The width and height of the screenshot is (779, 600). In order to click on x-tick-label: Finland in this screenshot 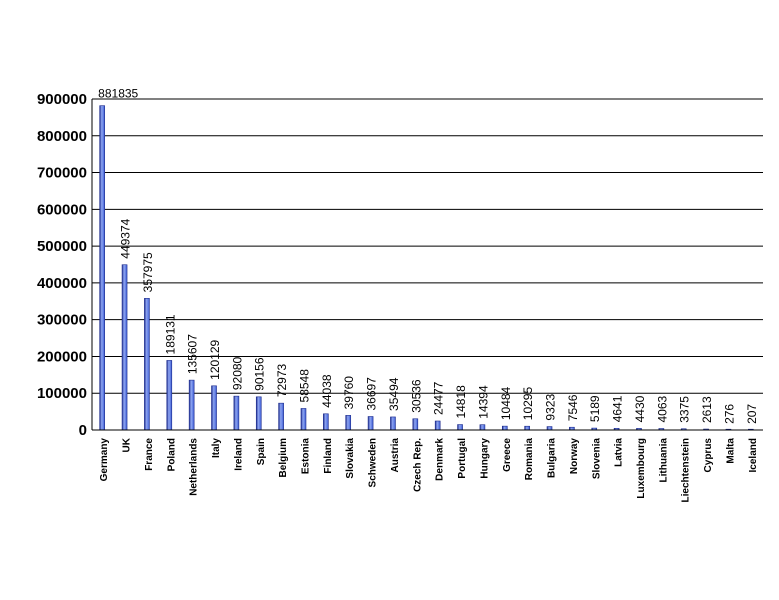, I will do `click(328, 456)`.